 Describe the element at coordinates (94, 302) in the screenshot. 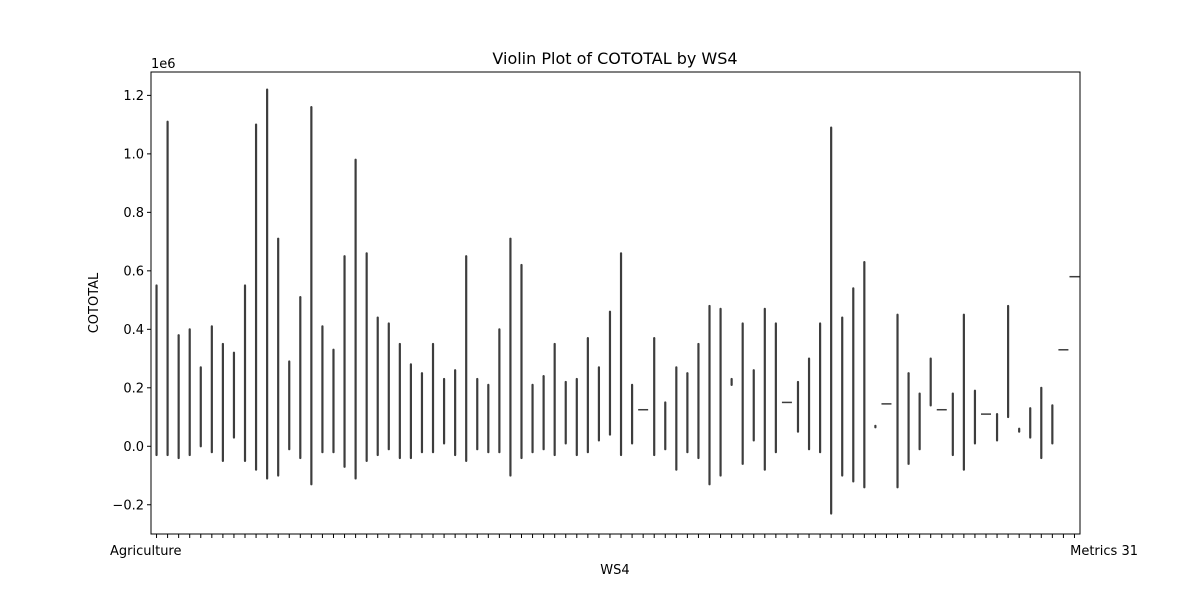

I see `y-axis-label: COTOTAL` at that location.